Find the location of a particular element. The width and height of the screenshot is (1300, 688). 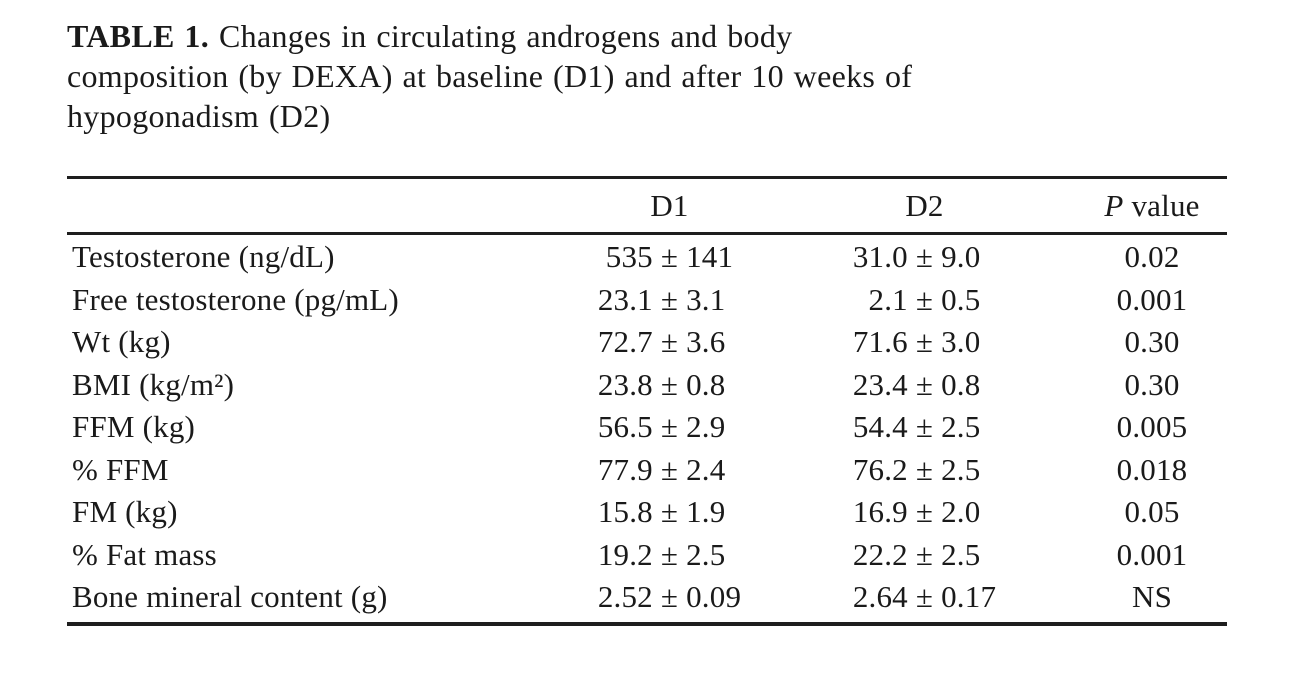

d2-sd: 3.0 is located at coordinates (961, 342).